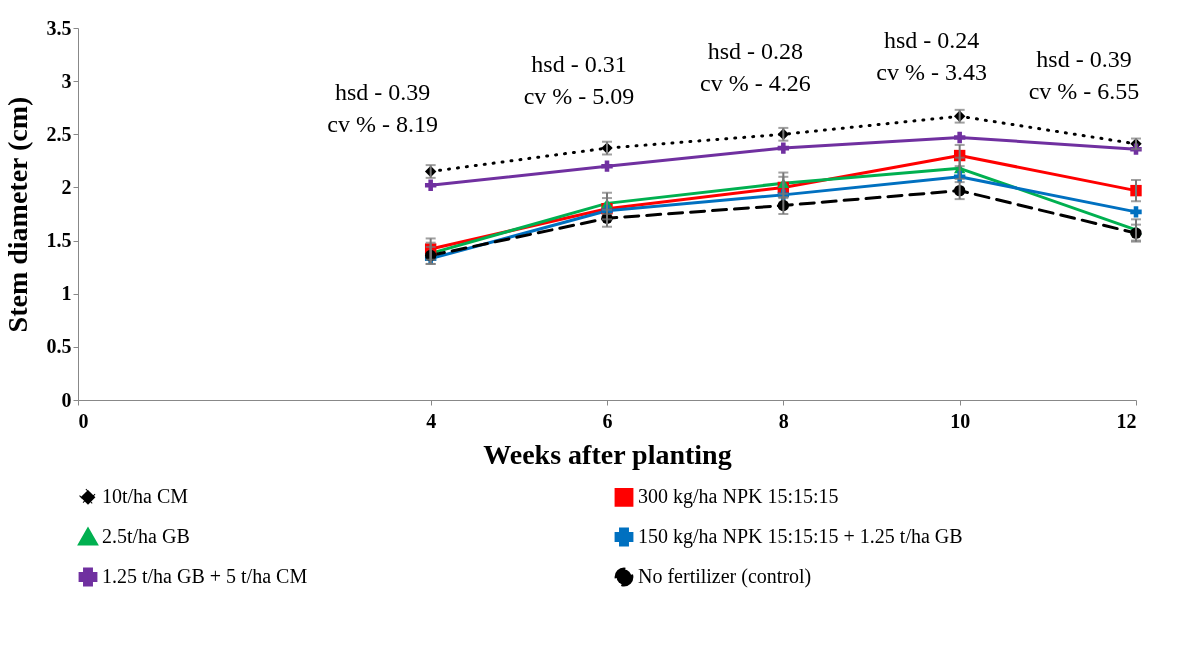 The height and width of the screenshot is (648, 1201). Describe the element at coordinates (607, 454) in the screenshot. I see `x-axis-title: Weeks after planting` at that location.